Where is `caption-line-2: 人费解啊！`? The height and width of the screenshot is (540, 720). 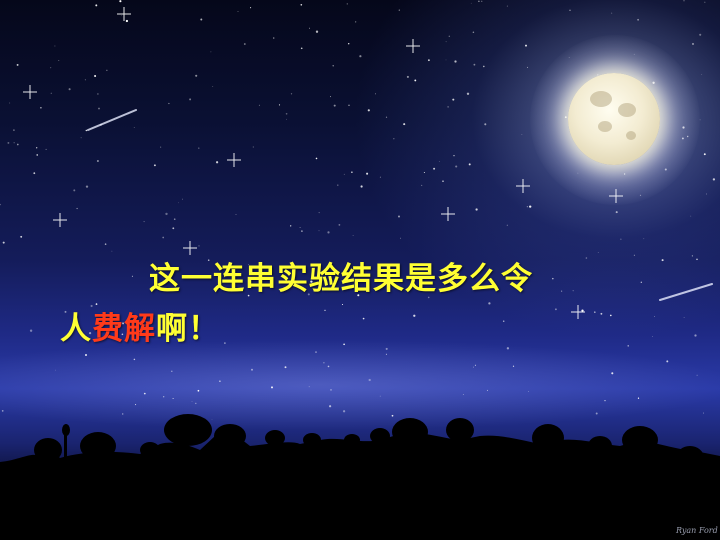 caption-line-2: 人费解啊！ is located at coordinates (140, 329).